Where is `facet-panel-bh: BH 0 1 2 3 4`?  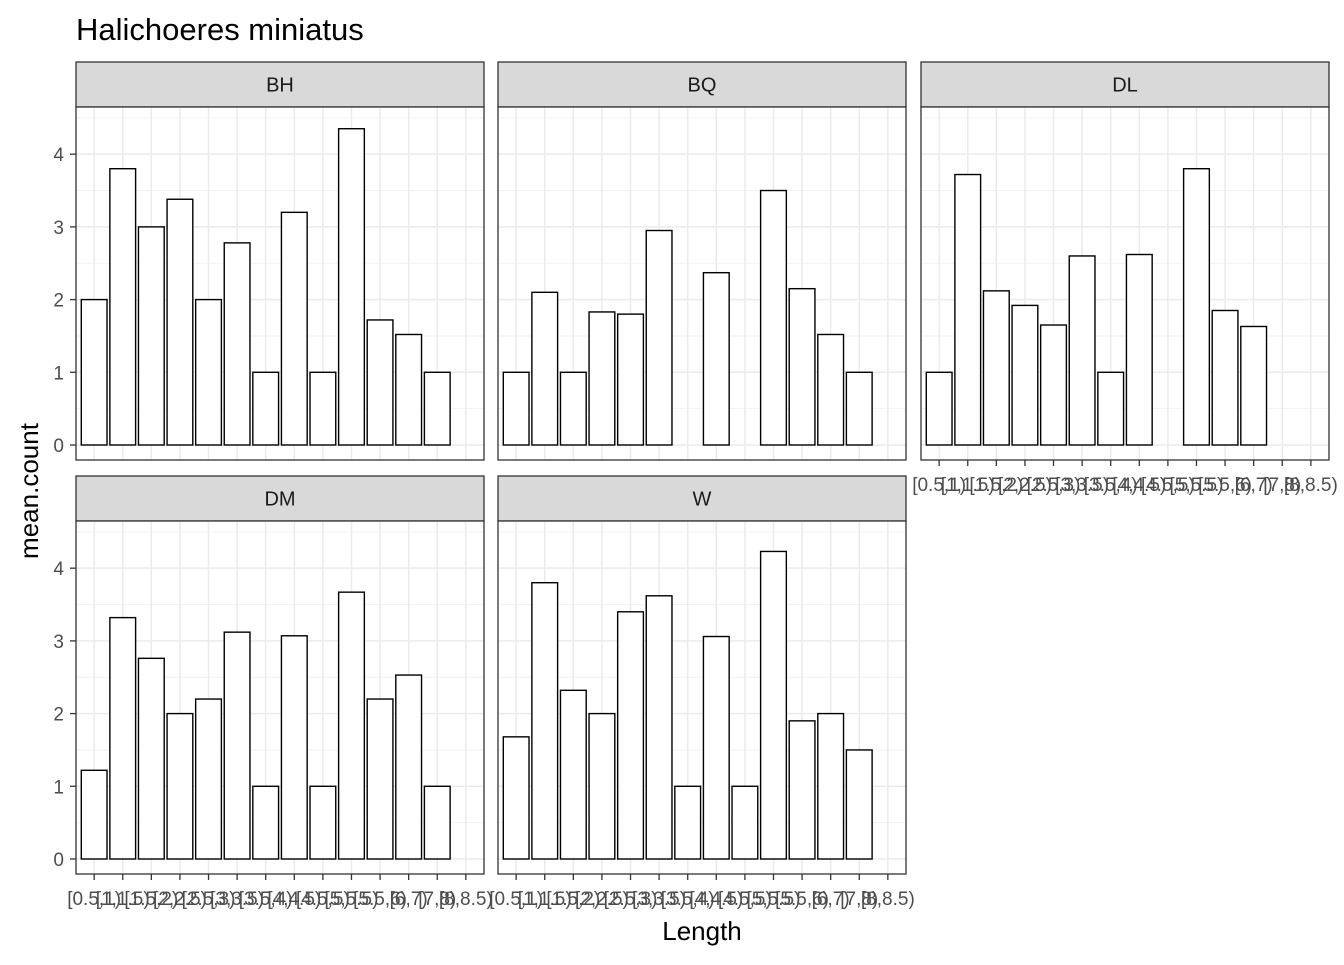 facet-panel-bh: BH 0 1 2 3 4 is located at coordinates (269, 261).